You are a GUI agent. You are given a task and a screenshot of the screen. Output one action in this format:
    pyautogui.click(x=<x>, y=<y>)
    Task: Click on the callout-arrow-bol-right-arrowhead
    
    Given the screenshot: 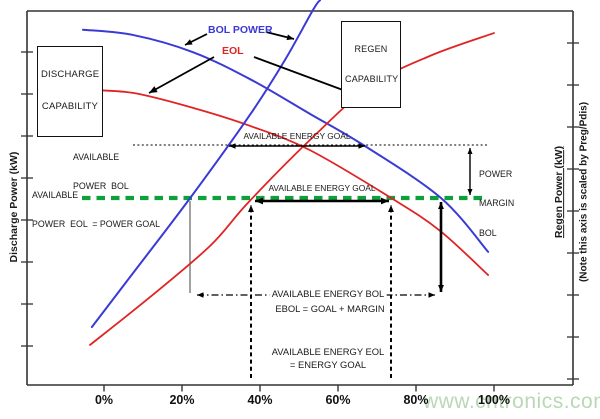 What is the action you would take?
    pyautogui.click(x=290, y=37)
    